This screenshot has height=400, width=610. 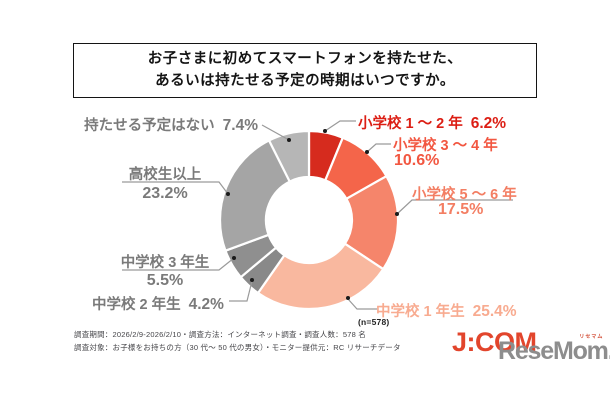 What do you see at coordinates (445, 146) in the screenshot?
I see `label-es34-text: 小学校 3 〜 4 年` at bounding box center [445, 146].